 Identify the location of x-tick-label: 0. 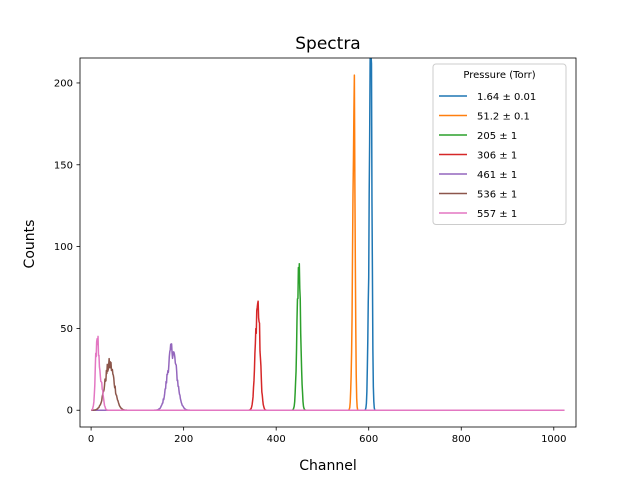
(91, 439).